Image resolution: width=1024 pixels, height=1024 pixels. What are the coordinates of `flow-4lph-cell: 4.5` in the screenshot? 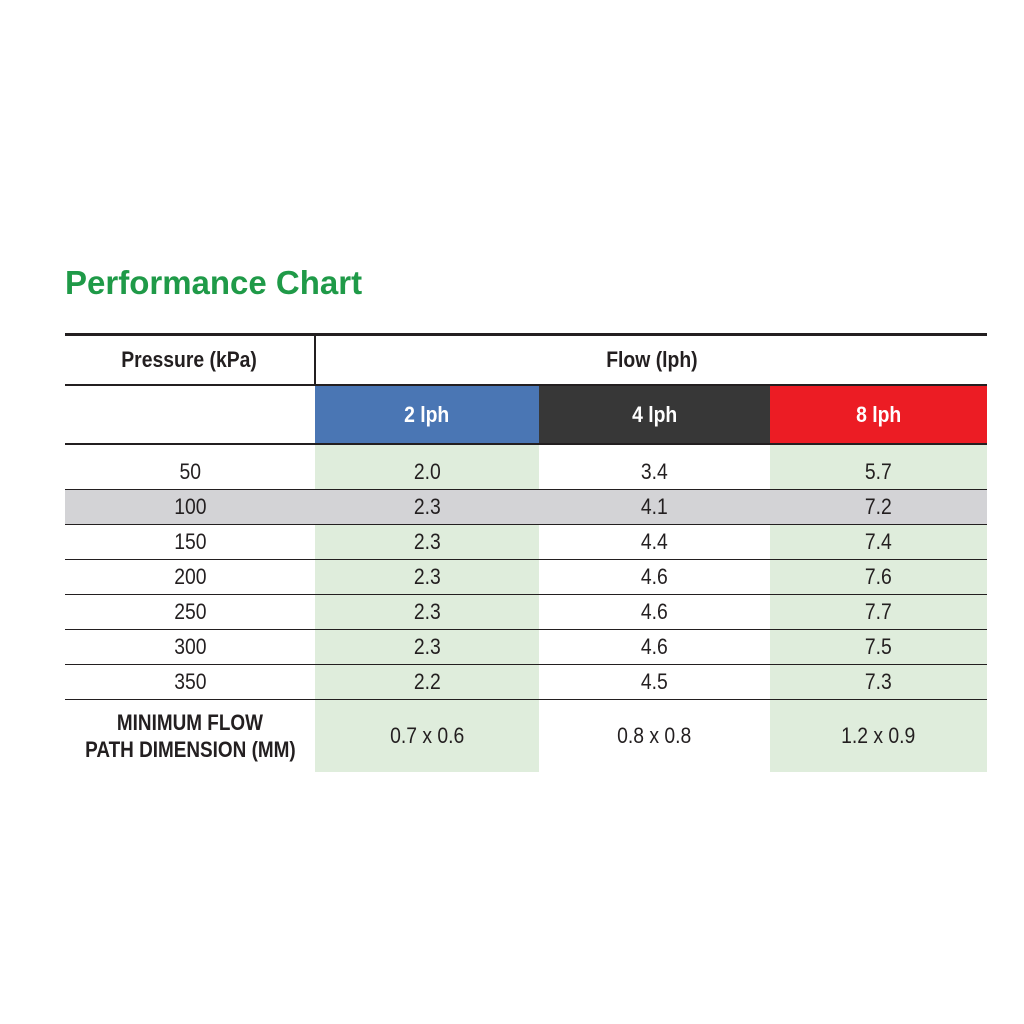 It's located at (654, 682).